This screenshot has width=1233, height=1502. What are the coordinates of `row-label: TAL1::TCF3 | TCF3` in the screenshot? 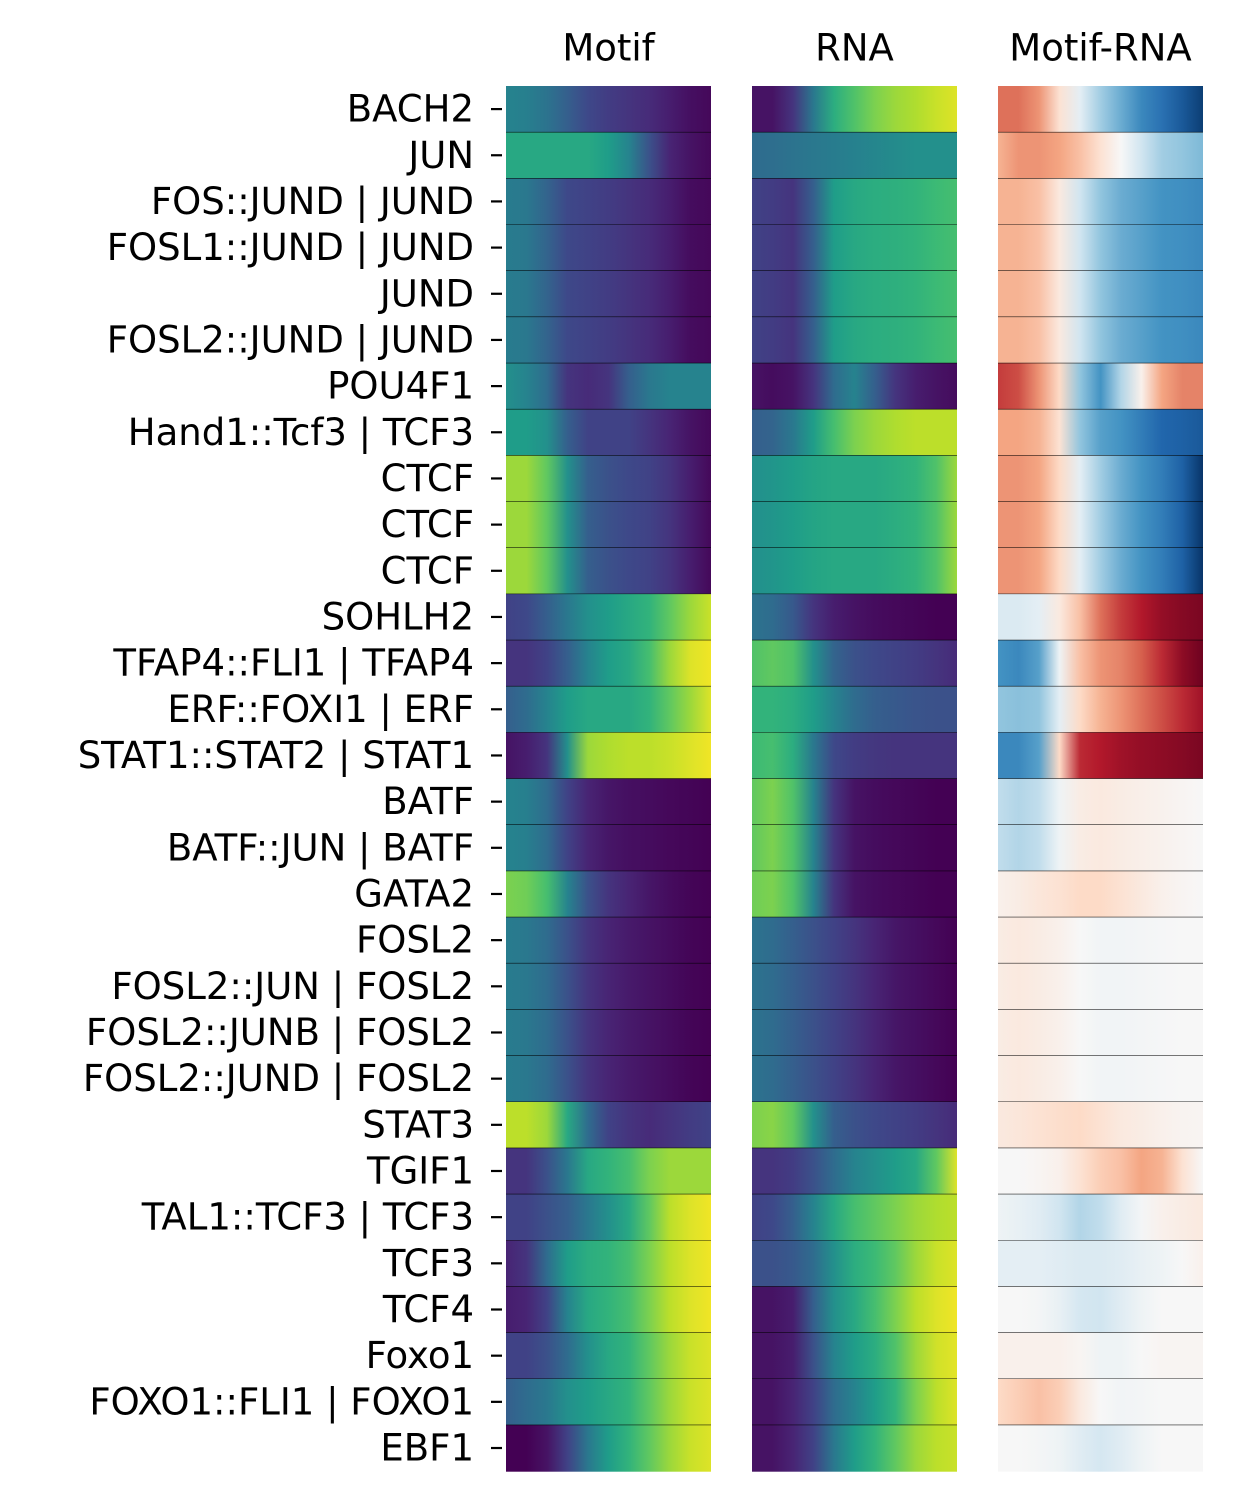 It's located at (307, 1217).